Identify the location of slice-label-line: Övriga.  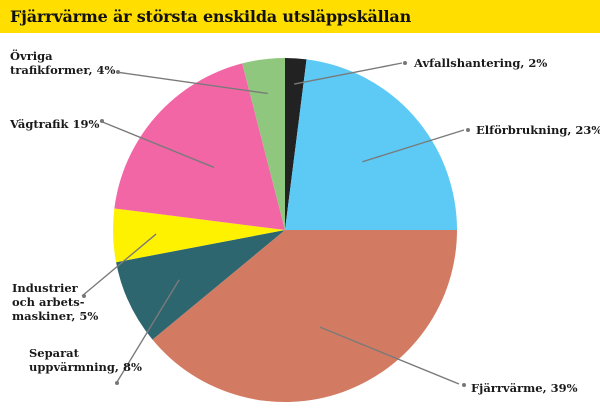
(31, 56).